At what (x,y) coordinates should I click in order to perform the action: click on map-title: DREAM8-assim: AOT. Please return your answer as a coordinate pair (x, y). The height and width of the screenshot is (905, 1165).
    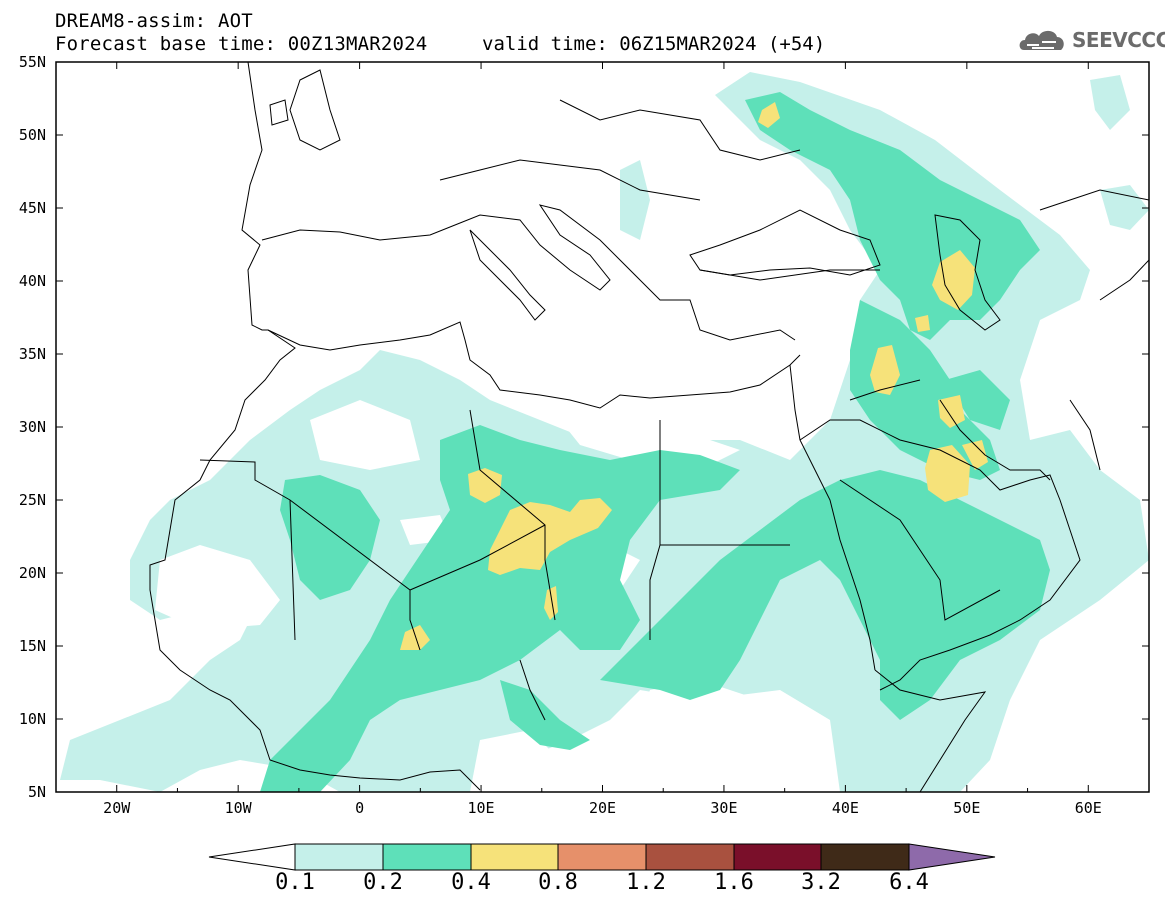
    Looking at the image, I should click on (154, 21).